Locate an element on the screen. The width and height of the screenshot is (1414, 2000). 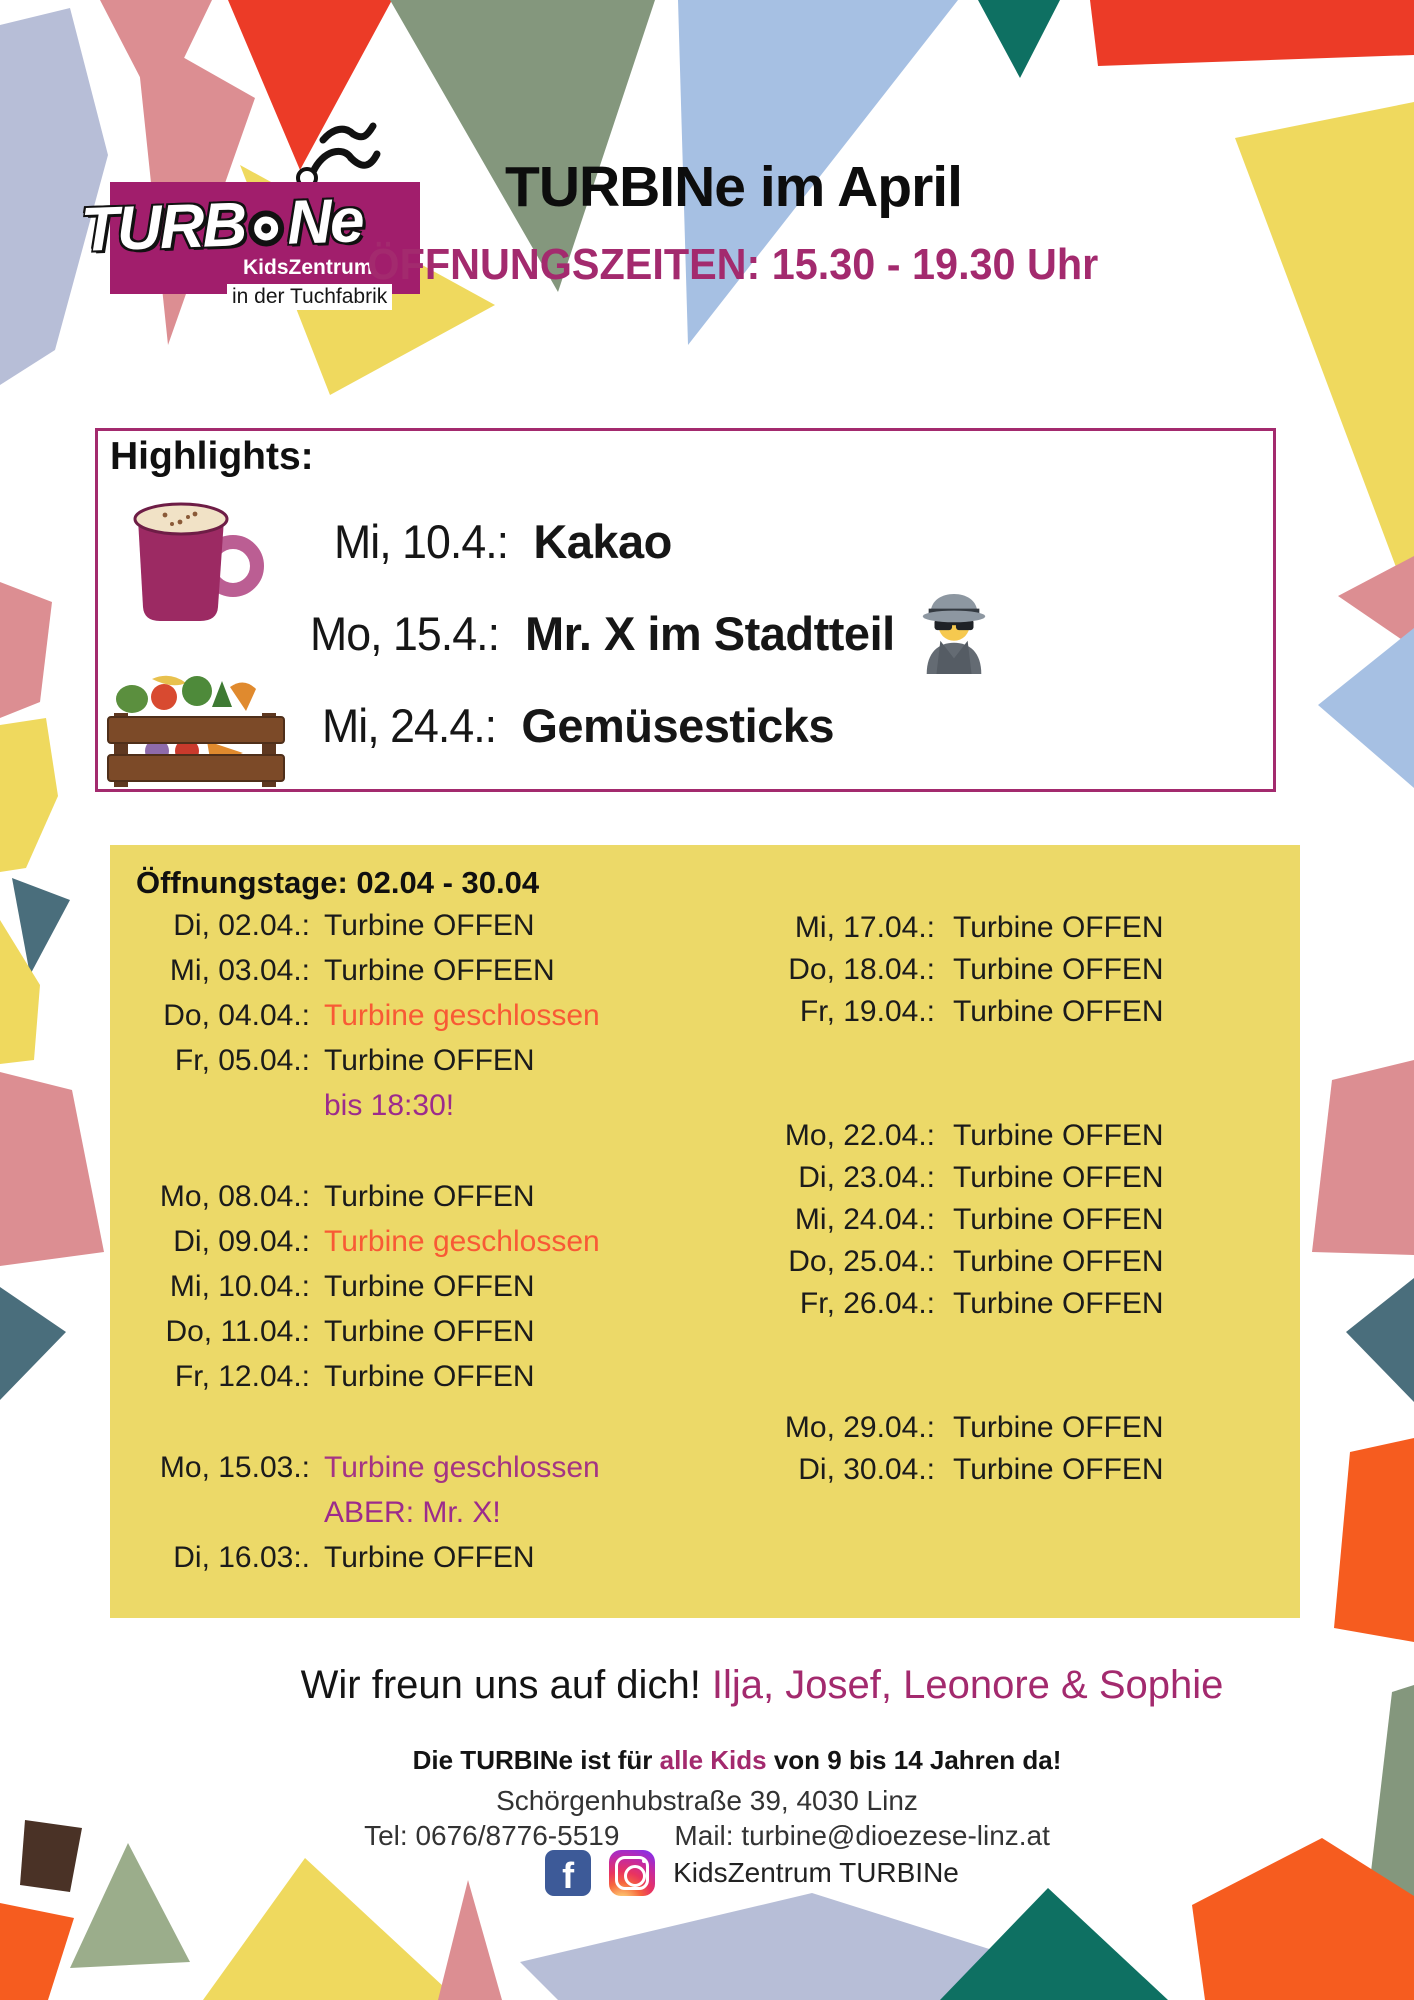
schedule-day: Fr, 05.04.: is located at coordinates (242, 1060).